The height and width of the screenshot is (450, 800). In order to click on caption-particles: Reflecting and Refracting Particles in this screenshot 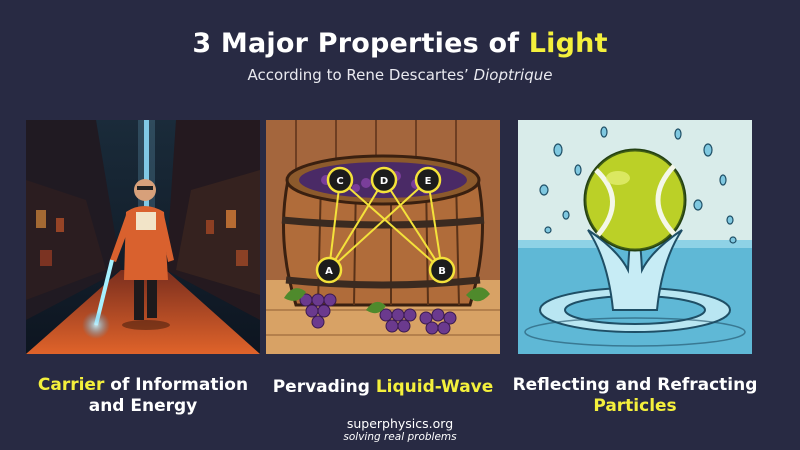, I will do `click(635, 396)`.